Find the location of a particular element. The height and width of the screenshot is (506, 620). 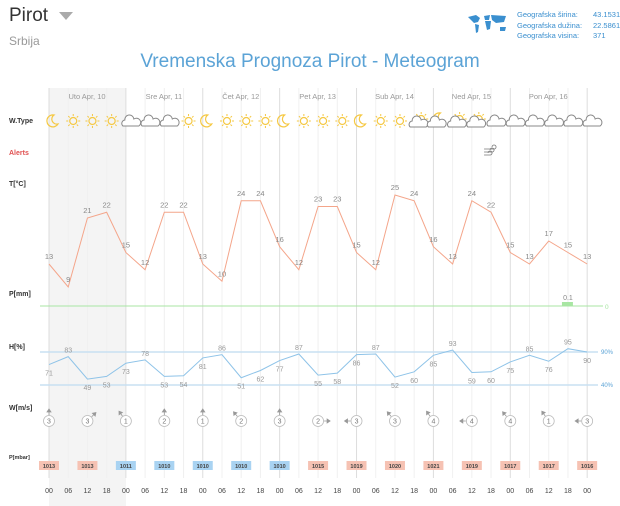

humidity-label: 53 is located at coordinates (107, 385).